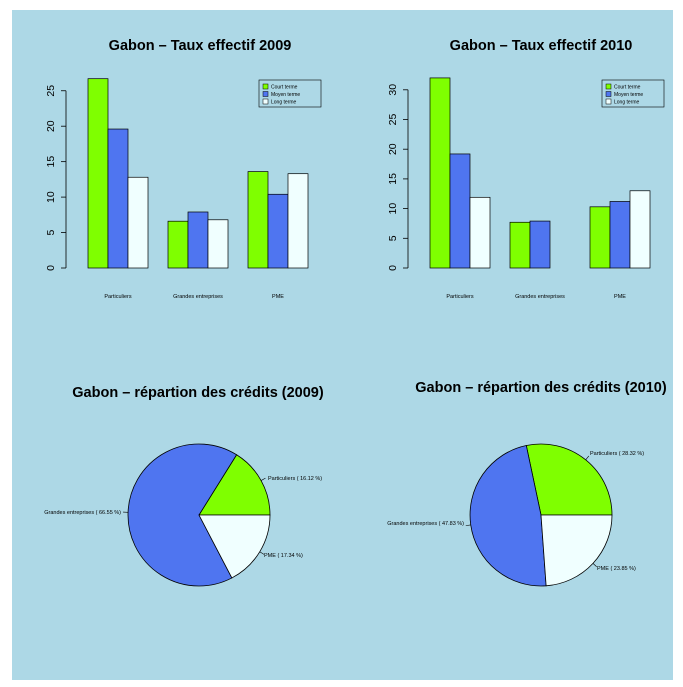  What do you see at coordinates (425, 524) in the screenshot?
I see `pie-slice-label: Grandes entreprises ( 47.83 %)` at bounding box center [425, 524].